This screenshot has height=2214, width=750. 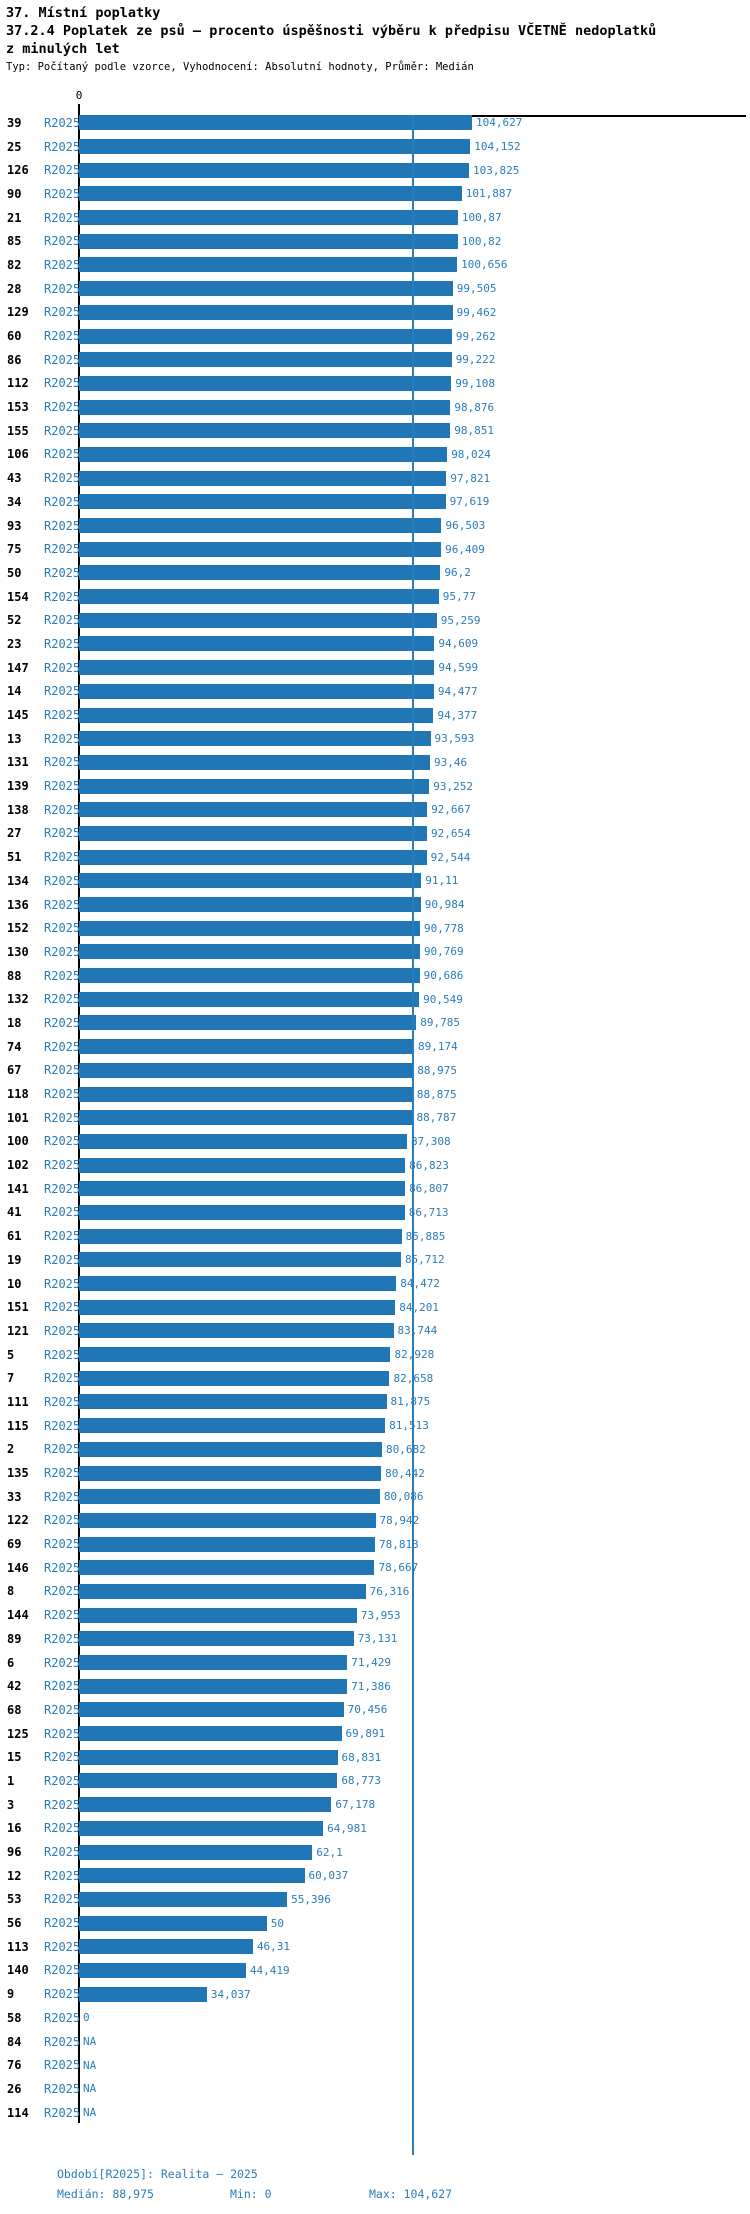 What do you see at coordinates (436, 1118) in the screenshot?
I see `bar-value-label: 88,787` at bounding box center [436, 1118].